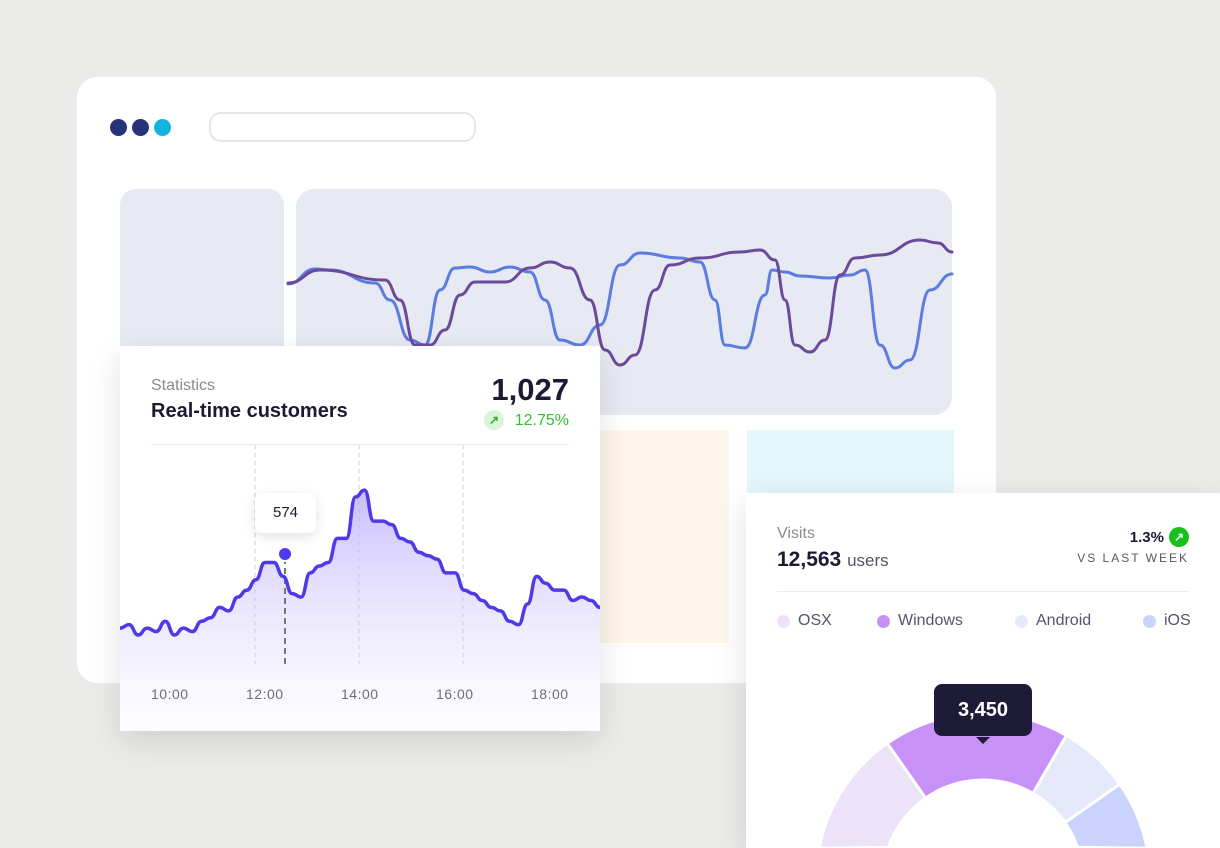  I want to click on legend-label: OSX, so click(815, 620).